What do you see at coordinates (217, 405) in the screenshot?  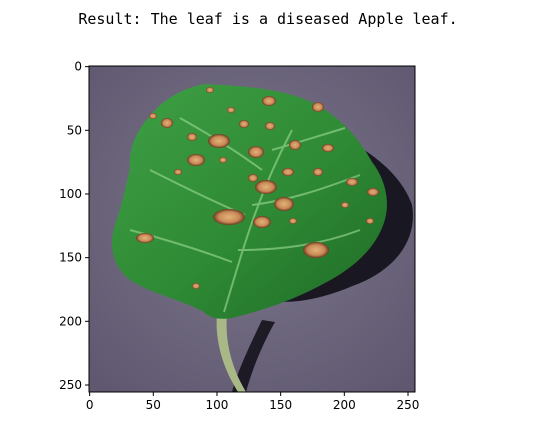 I see `x-tick-label: 100` at bounding box center [217, 405].